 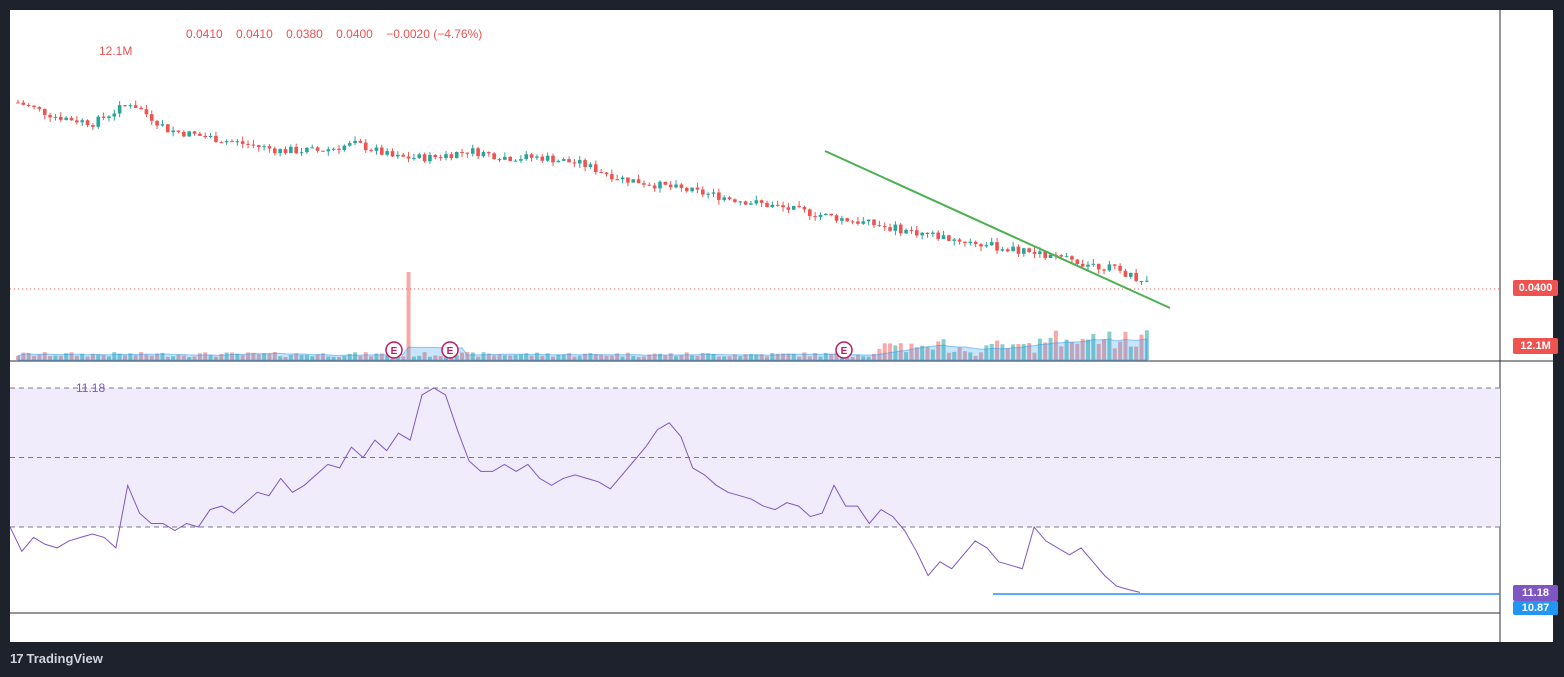 What do you see at coordinates (1535, 608) in the screenshot?
I see `rsi-level-tag: 10.87` at bounding box center [1535, 608].